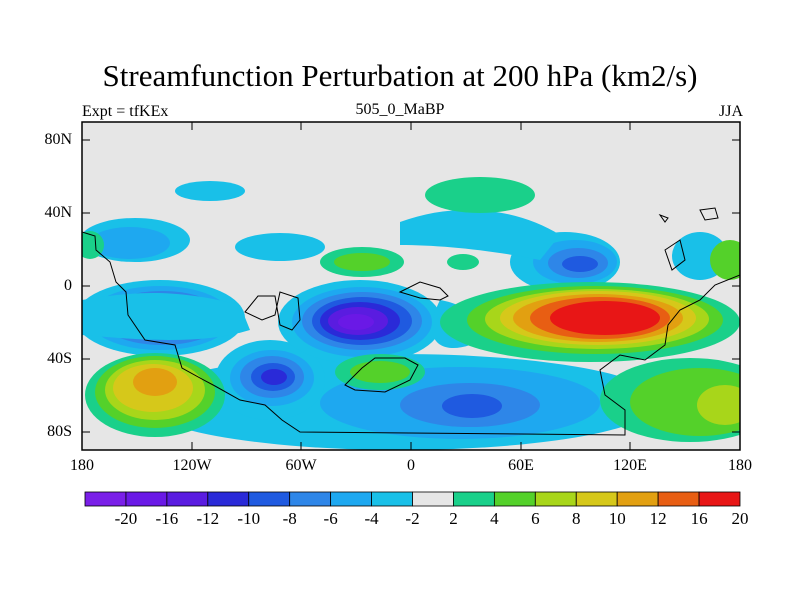 Image resolution: width=800 pixels, height=600 pixels. What do you see at coordinates (521, 465) in the screenshot?
I see `lon-label-60e: 60E` at bounding box center [521, 465].